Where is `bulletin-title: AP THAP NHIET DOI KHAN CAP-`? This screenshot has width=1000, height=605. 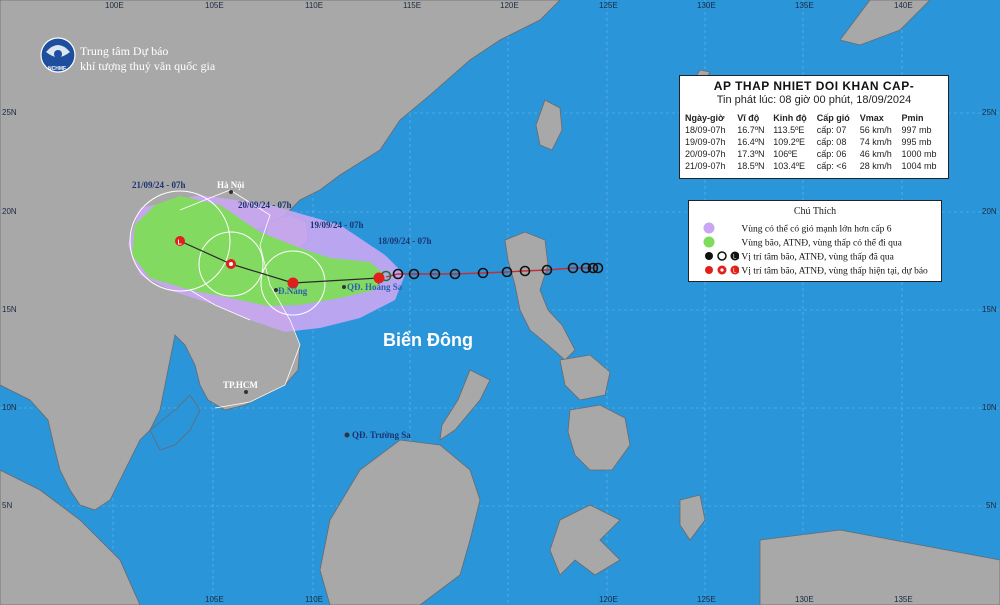 bulletin-title: AP THAP NHIET DOI KHAN CAP- is located at coordinates (814, 86).